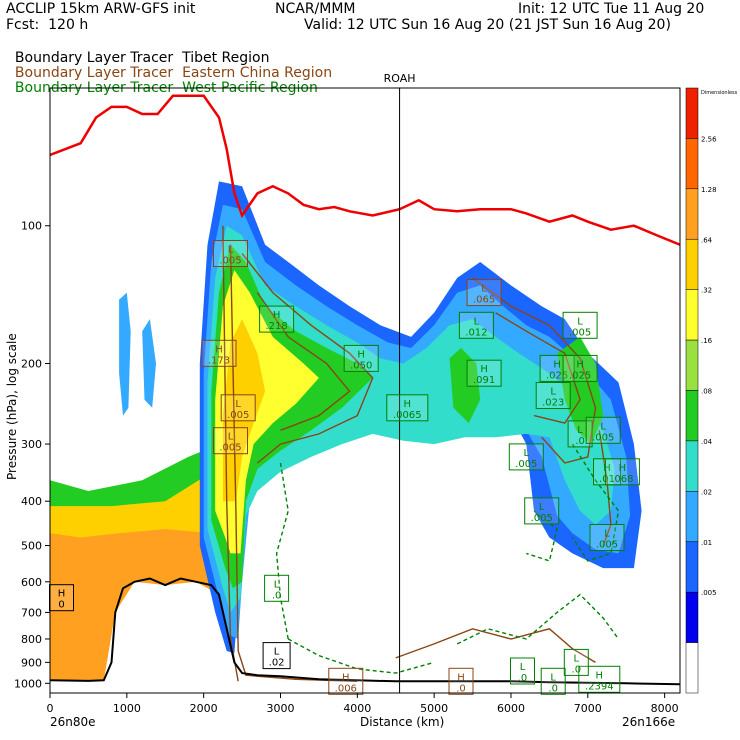  Describe the element at coordinates (588, 708) in the screenshot. I see `x-tick-label: 7000` at that location.